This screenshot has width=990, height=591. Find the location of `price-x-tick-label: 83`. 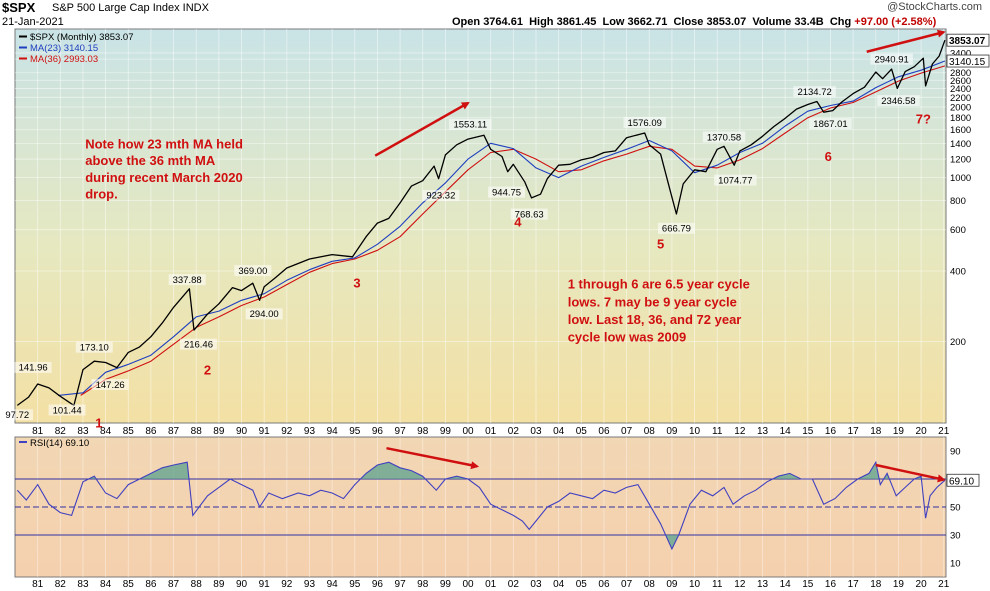

price-x-tick-label: 83 is located at coordinates (83, 431).